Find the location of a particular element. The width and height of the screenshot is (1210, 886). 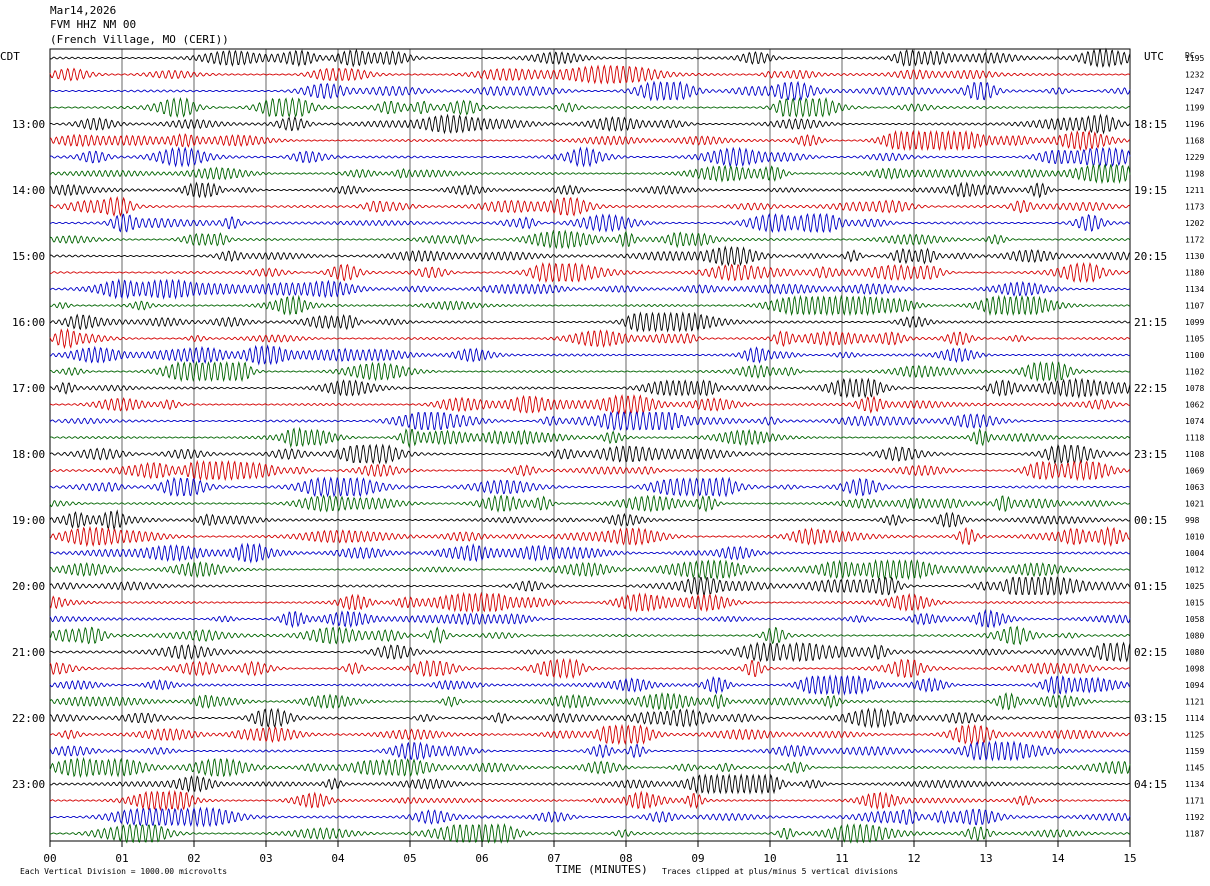

trace-offset-label: 1159 is located at coordinates (1194, 751).